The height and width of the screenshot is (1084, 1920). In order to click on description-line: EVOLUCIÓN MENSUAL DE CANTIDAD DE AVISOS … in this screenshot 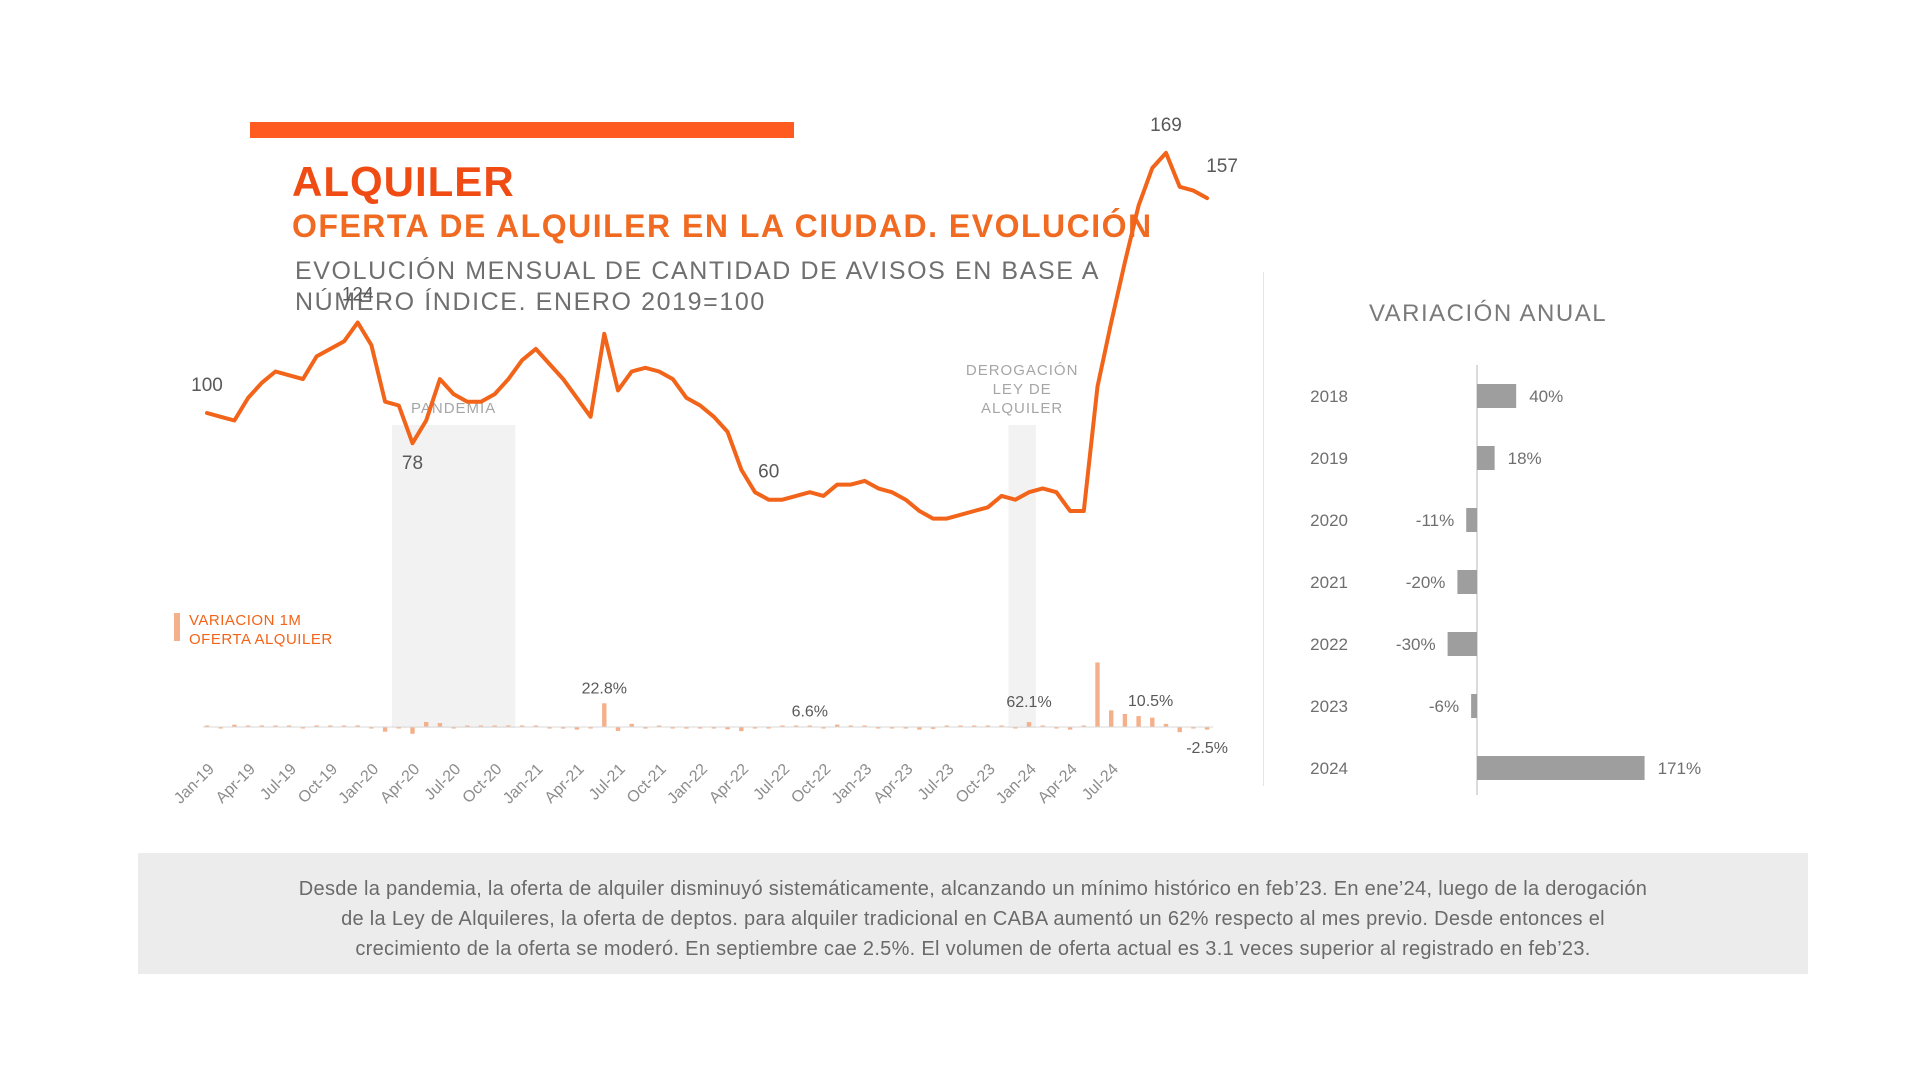, I will do `click(697, 271)`.